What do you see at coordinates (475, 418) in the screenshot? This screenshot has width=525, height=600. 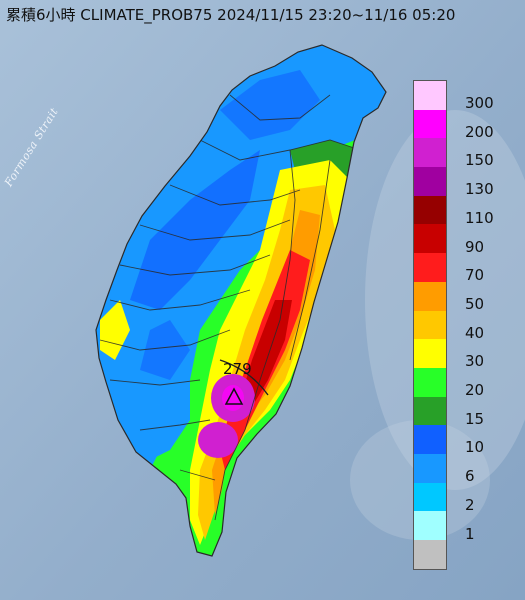 I see `legend-label: 15` at bounding box center [475, 418].